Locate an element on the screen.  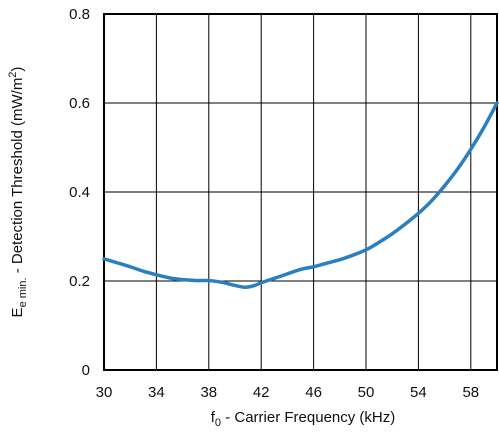
x-label-rest: - Carrier Frequency (kHz) is located at coordinates (308, 417).